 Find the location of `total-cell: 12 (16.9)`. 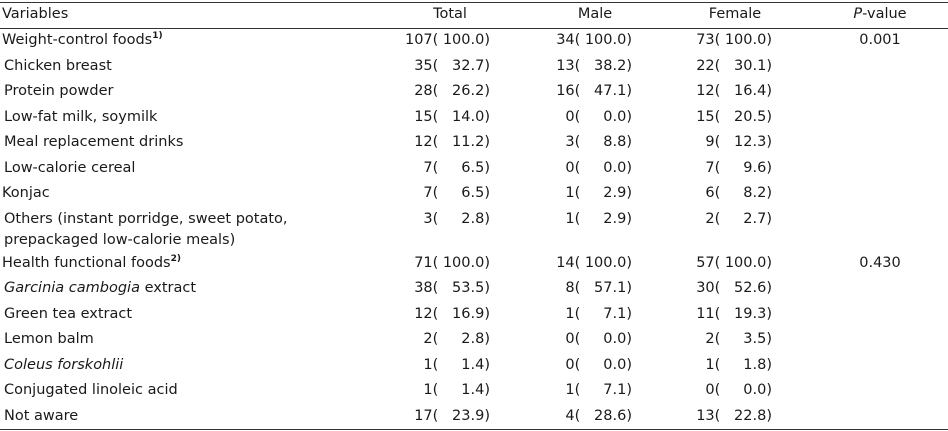

total-cell: 12 (16.9) is located at coordinates (415, 315).